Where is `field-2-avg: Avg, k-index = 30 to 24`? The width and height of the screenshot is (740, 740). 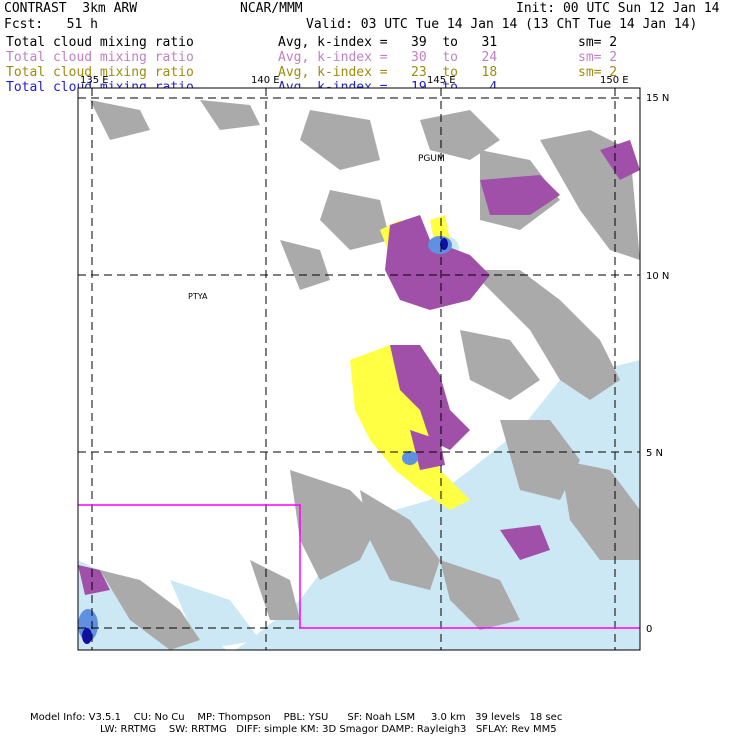 field-2-avg: Avg, k-index = 30 to 24 is located at coordinates (388, 57).